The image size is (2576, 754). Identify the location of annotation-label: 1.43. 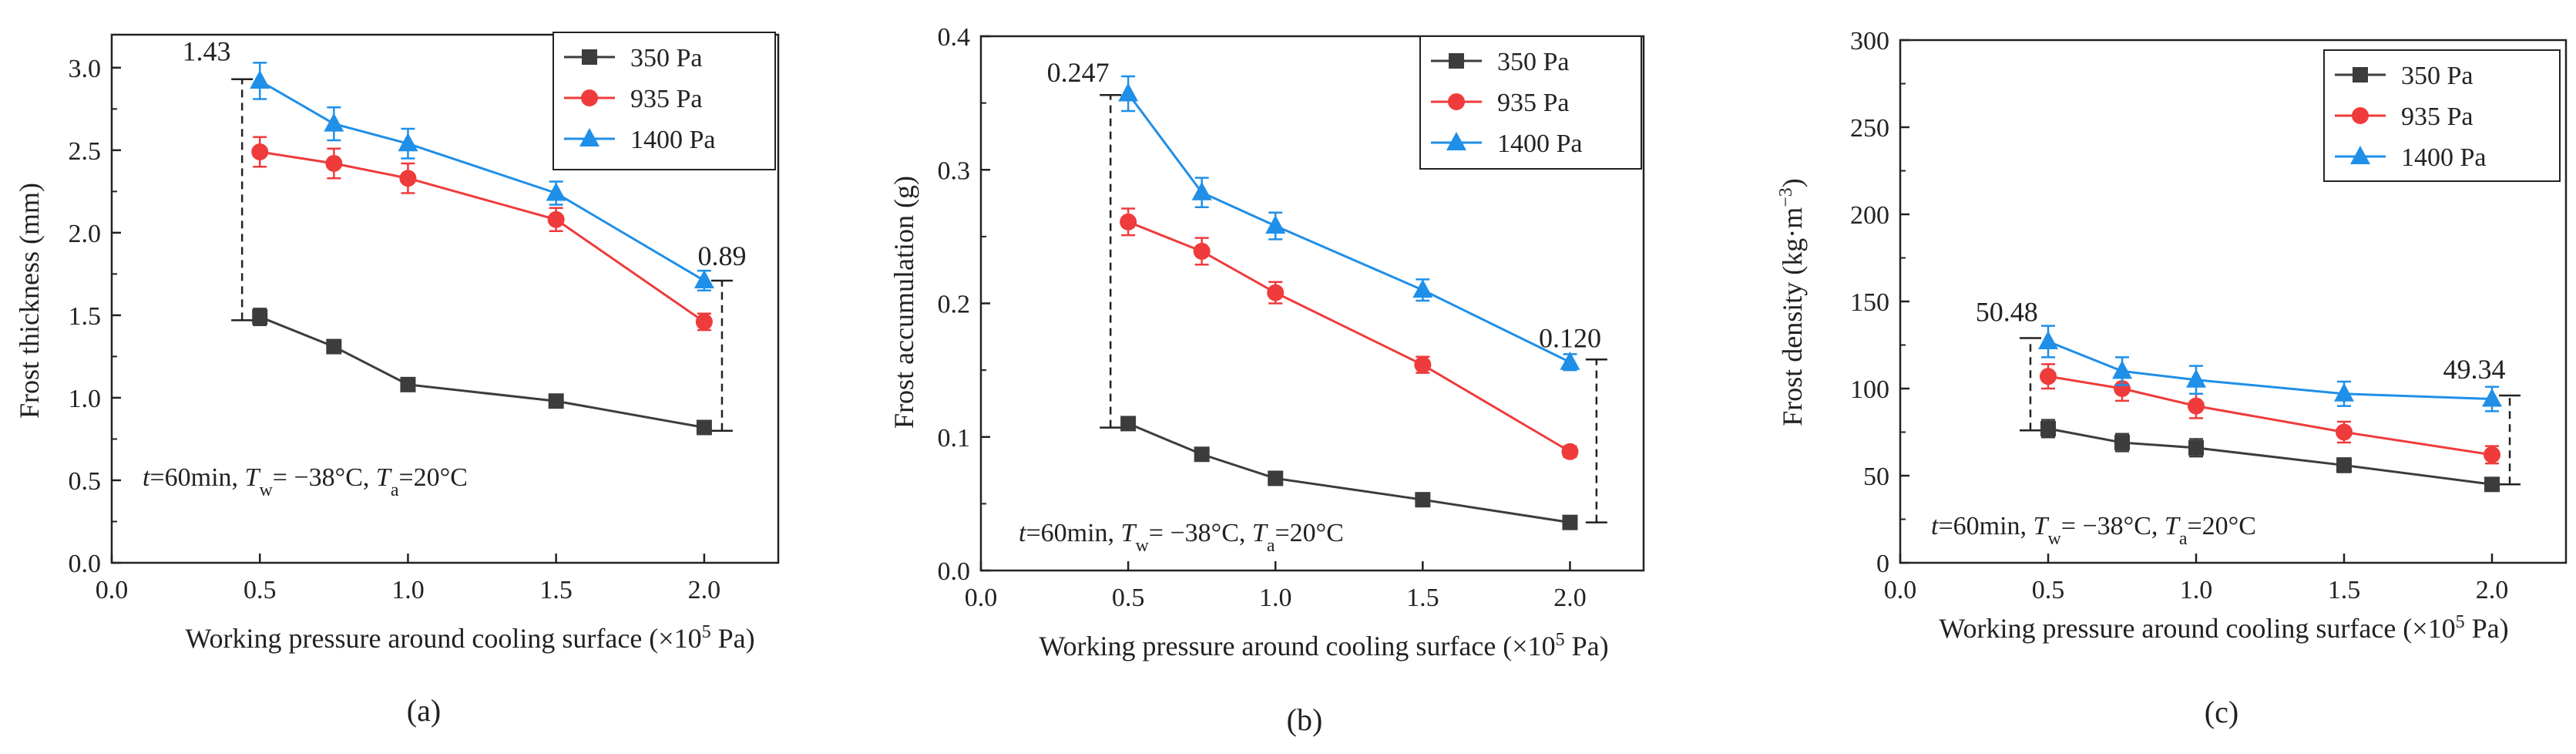
(207, 50).